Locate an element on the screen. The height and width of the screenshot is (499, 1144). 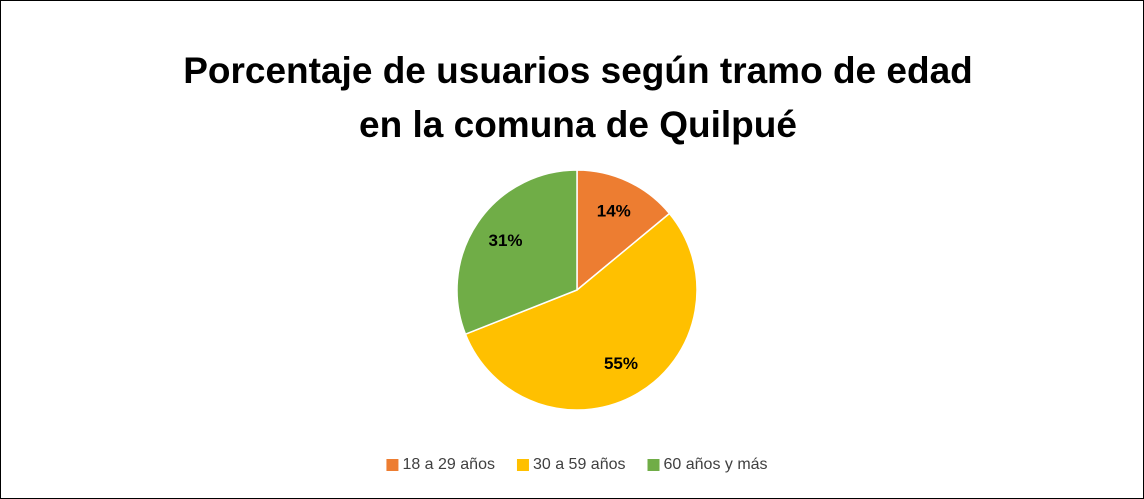
legend-label: 18 a 29 años is located at coordinates (448, 464).